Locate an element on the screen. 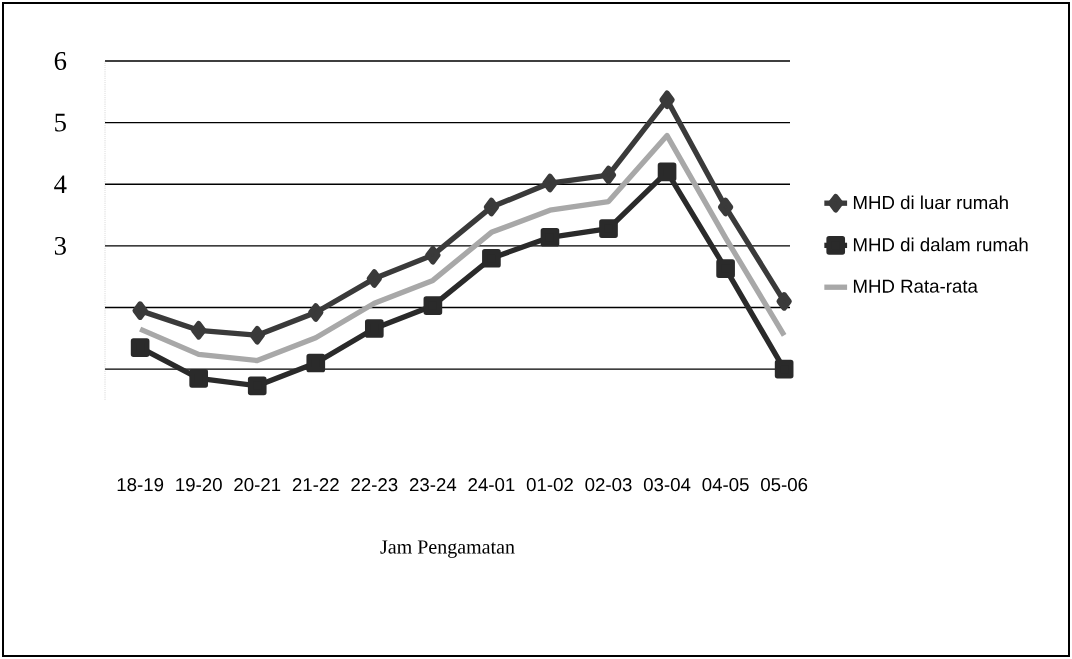 The width and height of the screenshot is (1072, 659). x-tick-label: 22-23 is located at coordinates (374, 485).